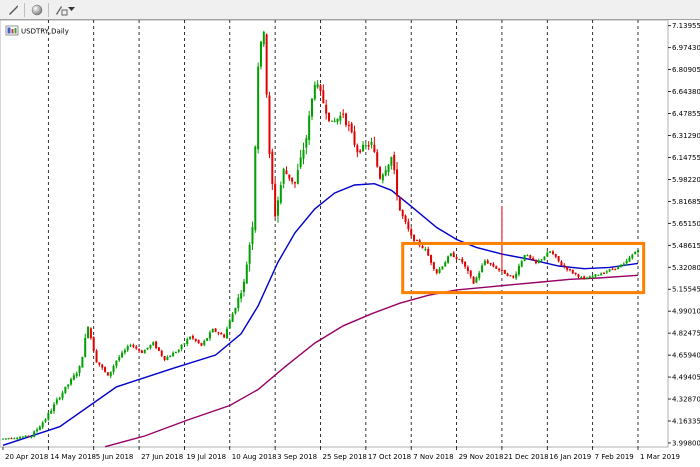  I want to click on y-tick-label: 4.16335, so click(686, 421).